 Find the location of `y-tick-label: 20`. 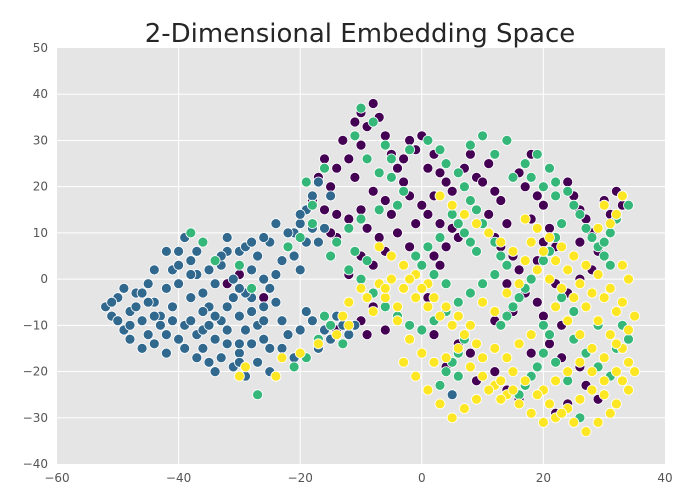

y-tick-label: 20 is located at coordinates (40, 187).